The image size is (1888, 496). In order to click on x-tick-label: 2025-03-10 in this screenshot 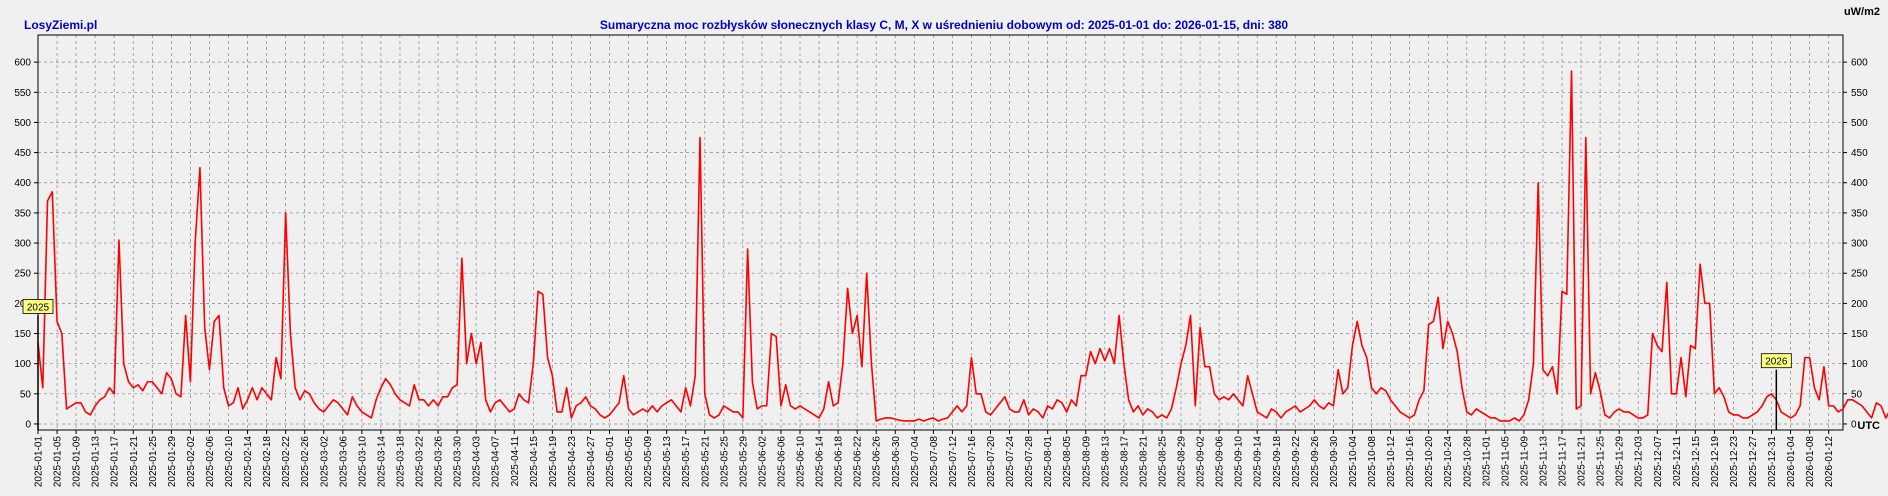, I will do `click(362, 462)`.